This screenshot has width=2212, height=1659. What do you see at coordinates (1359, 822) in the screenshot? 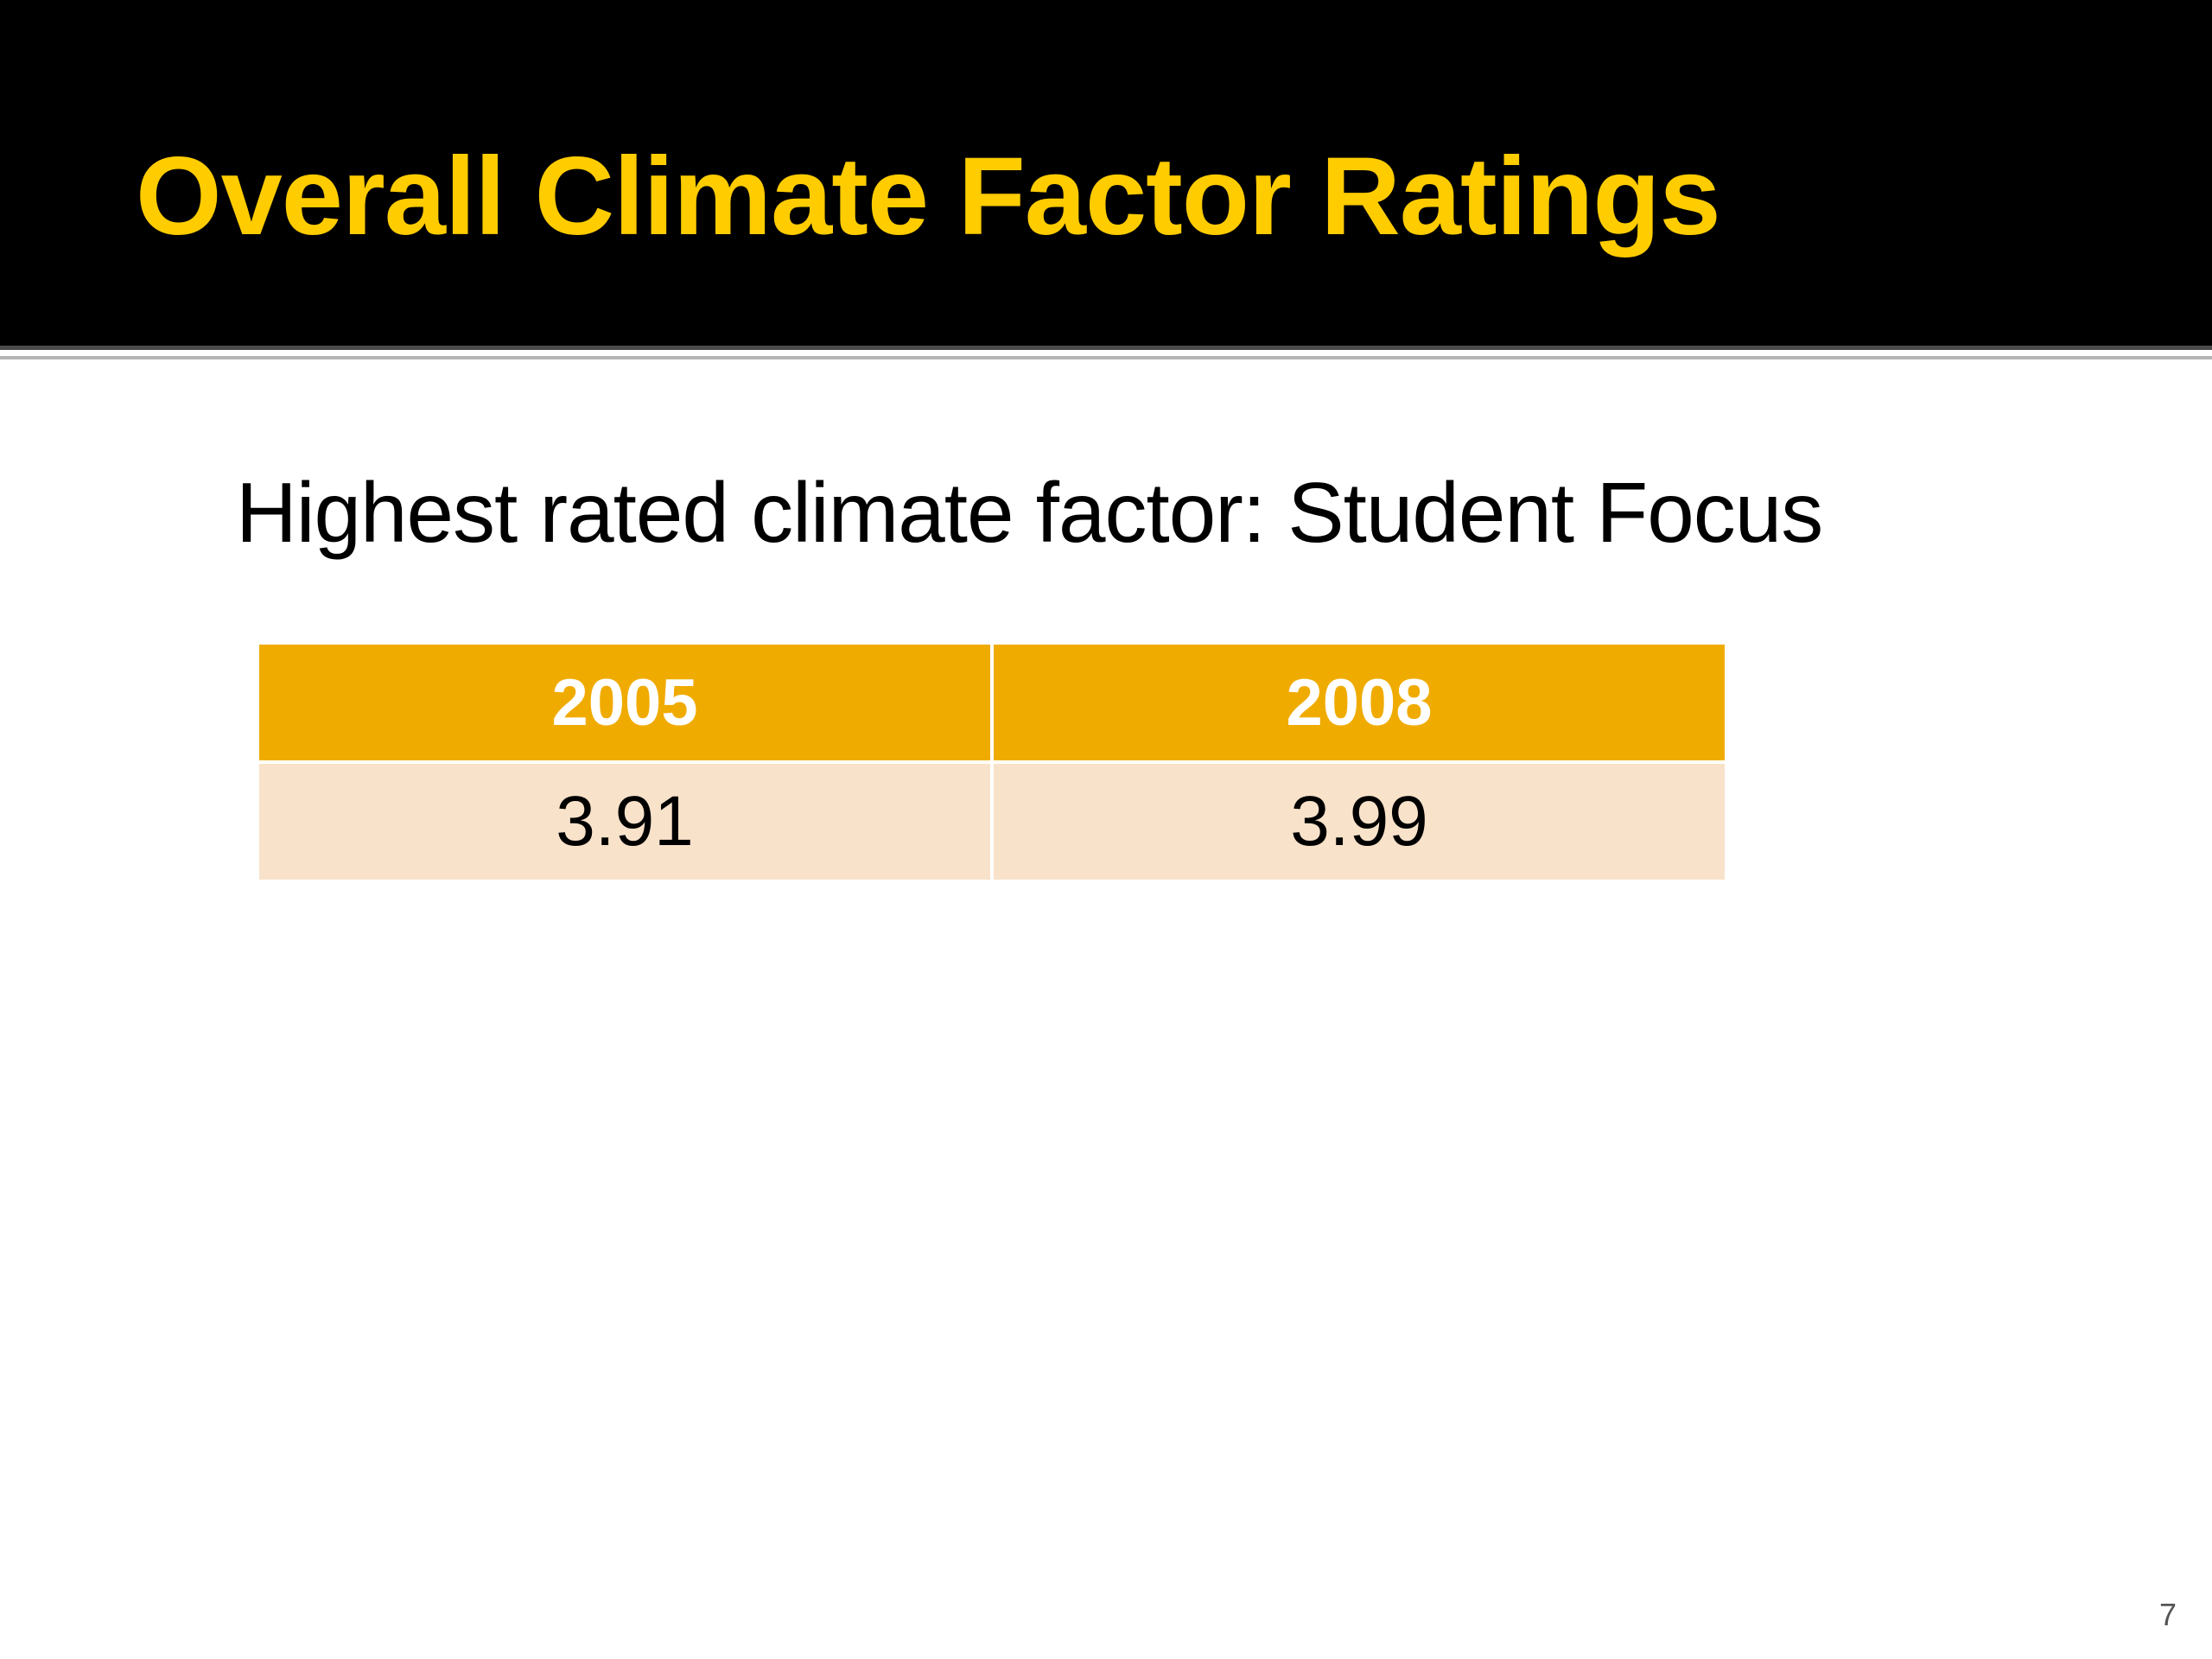
I see `table-cell: 3.99` at bounding box center [1359, 822].